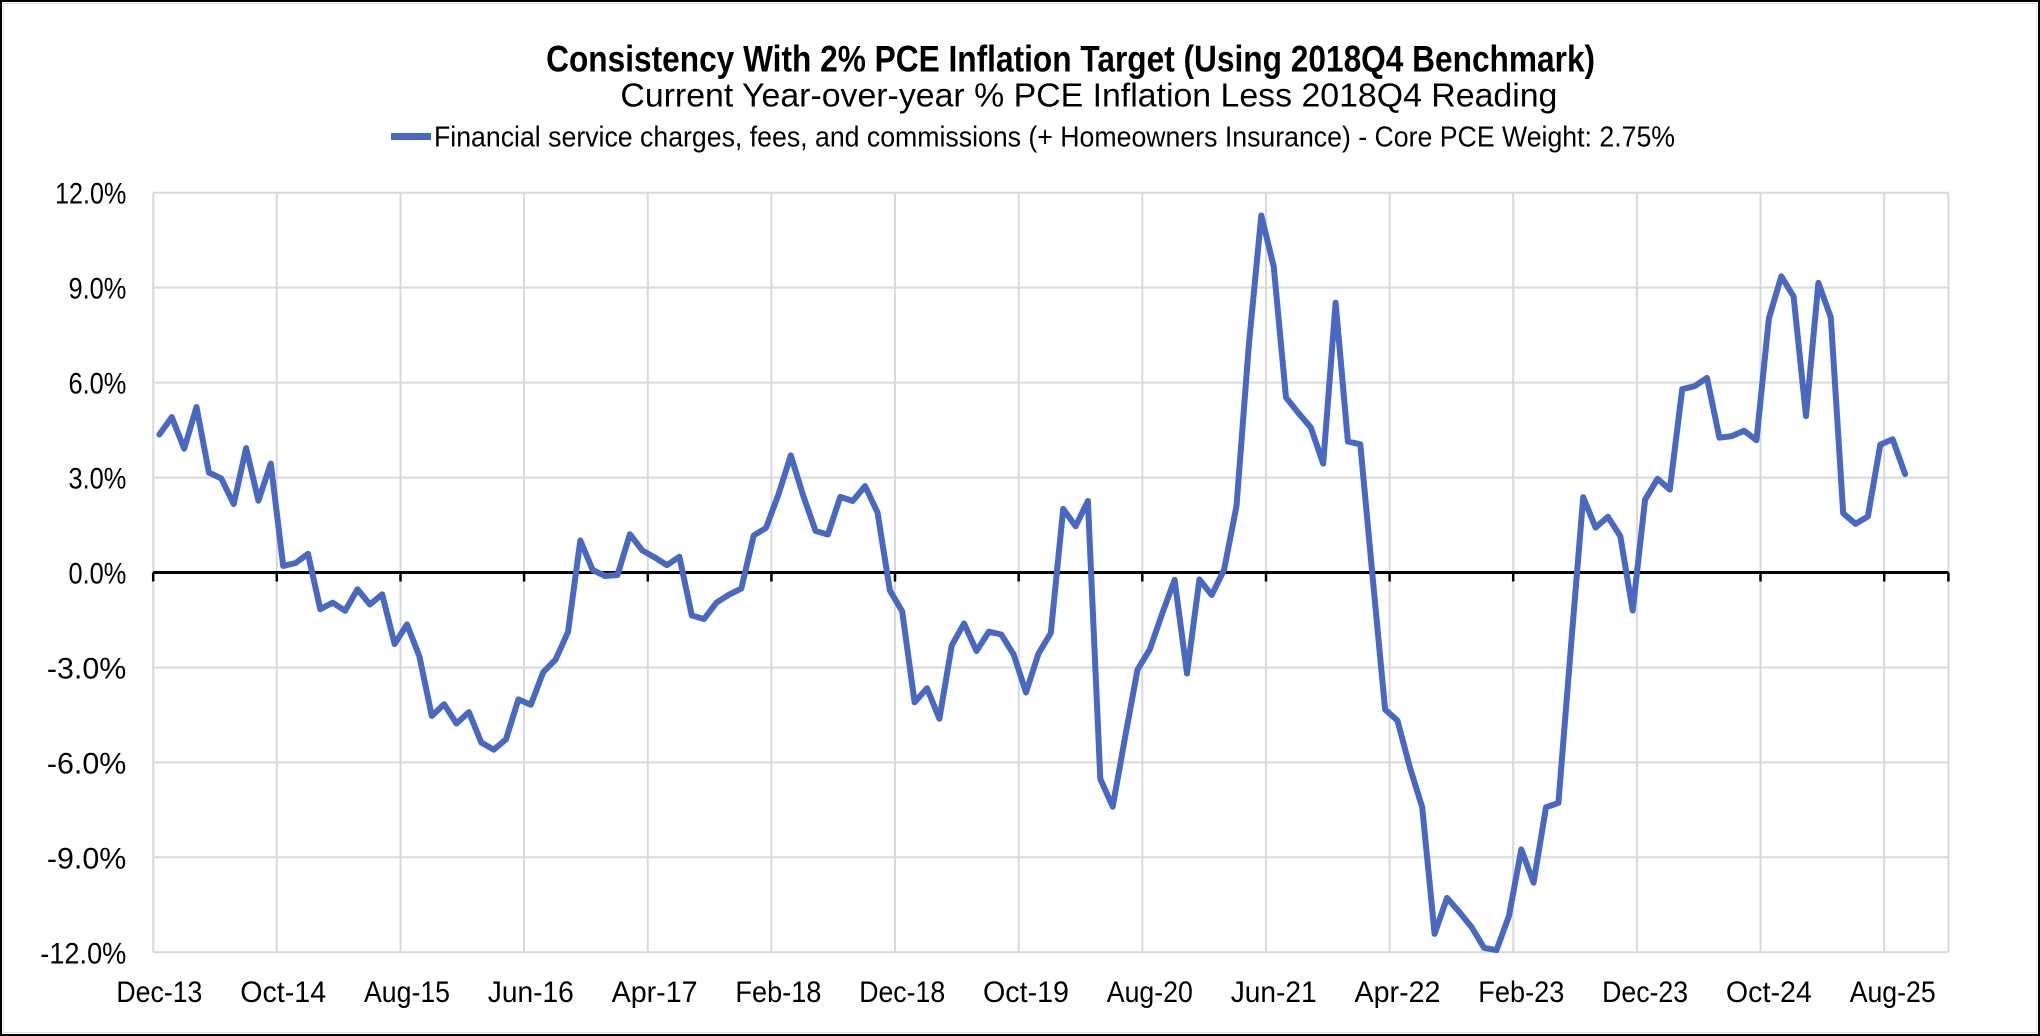 The width and height of the screenshot is (2040, 1036). What do you see at coordinates (1645, 992) in the screenshot?
I see `svg-text: Dec-23` at bounding box center [1645, 992].